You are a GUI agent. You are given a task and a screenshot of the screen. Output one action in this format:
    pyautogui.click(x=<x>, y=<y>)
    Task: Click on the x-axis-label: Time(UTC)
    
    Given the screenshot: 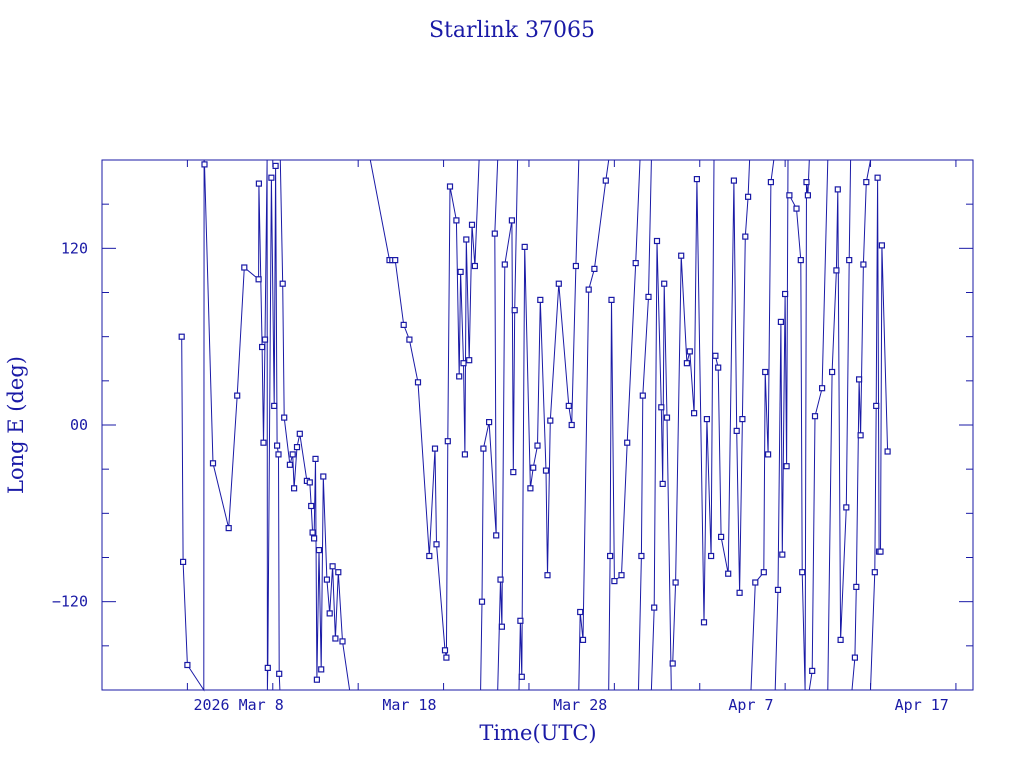 What is the action you would take?
    pyautogui.click(x=537, y=733)
    